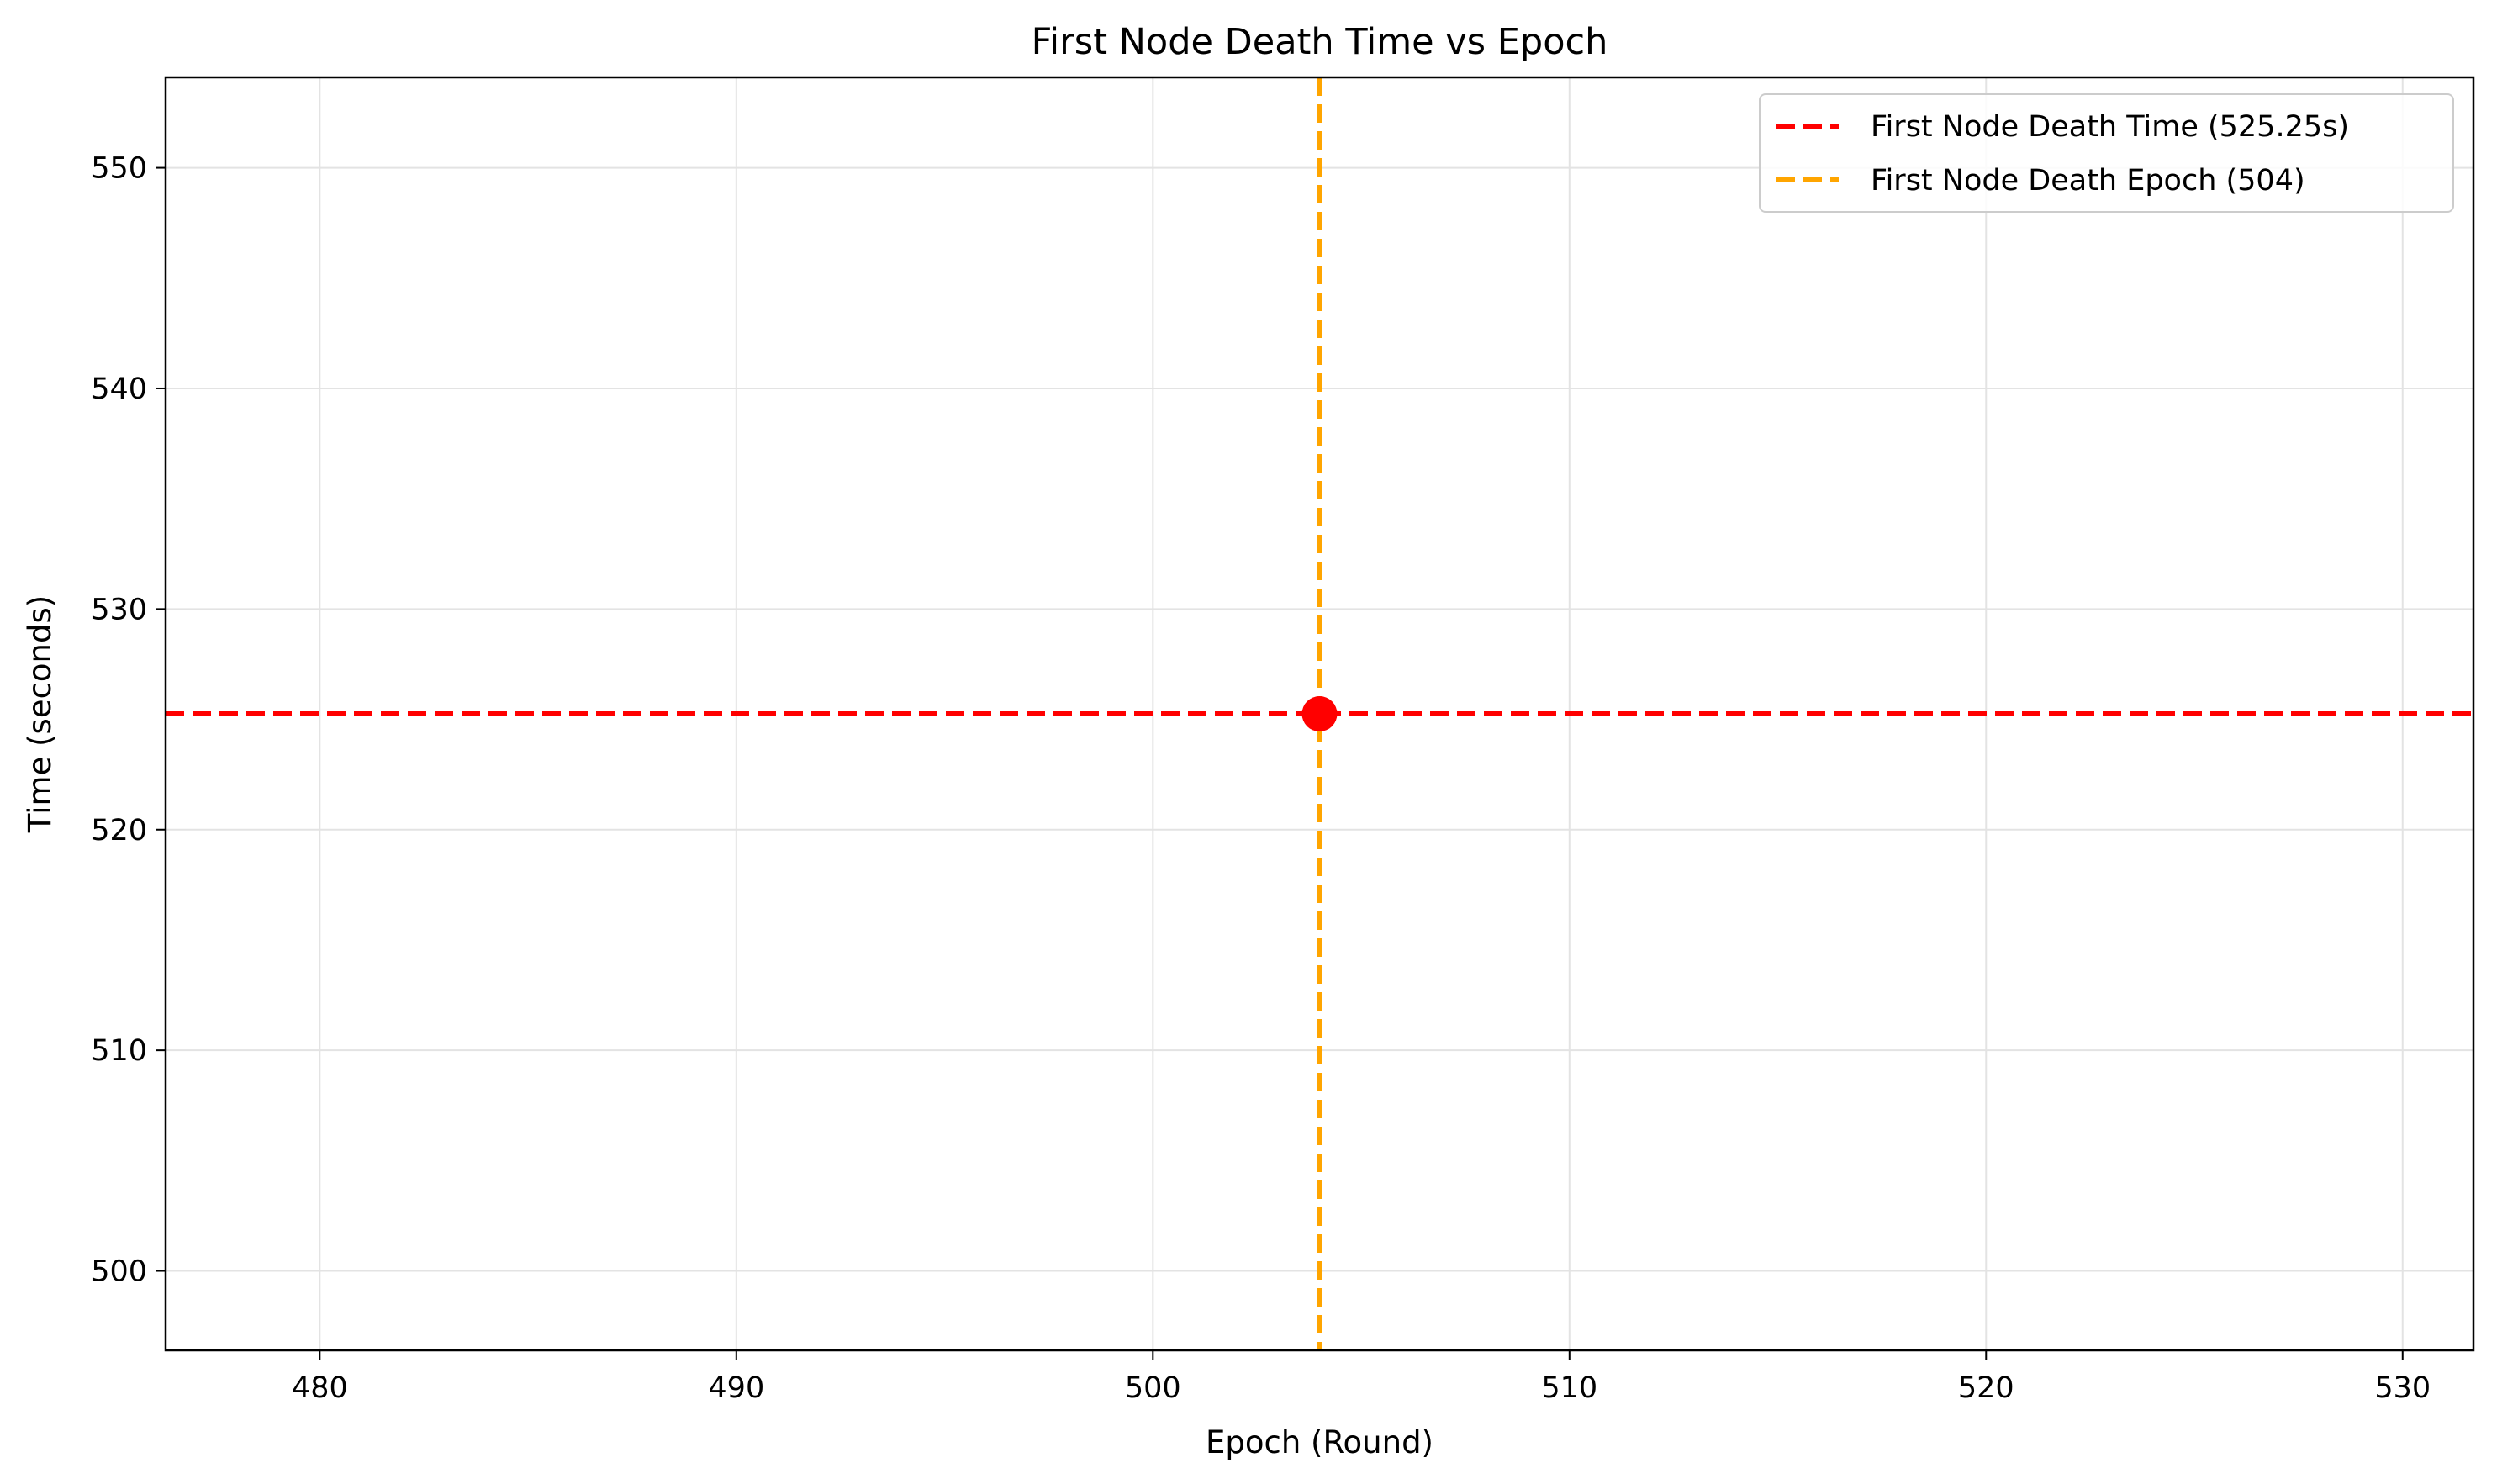 The width and height of the screenshot is (2497, 1484). I want to click on y-tick-label: 540, so click(119, 389).